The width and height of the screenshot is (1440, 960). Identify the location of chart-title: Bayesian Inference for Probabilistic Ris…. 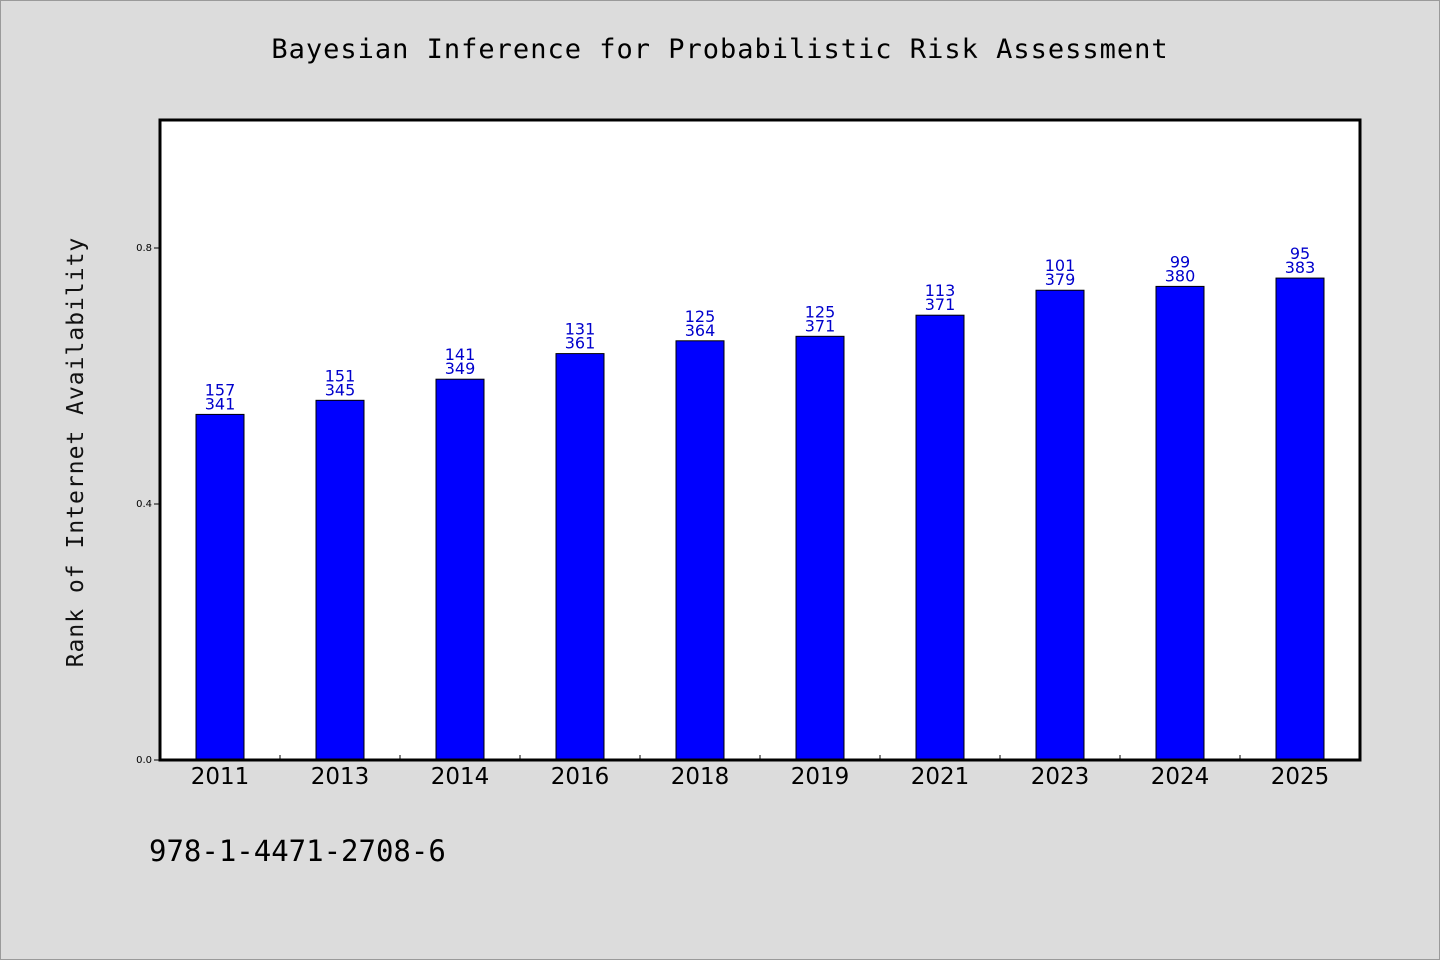
(720, 49).